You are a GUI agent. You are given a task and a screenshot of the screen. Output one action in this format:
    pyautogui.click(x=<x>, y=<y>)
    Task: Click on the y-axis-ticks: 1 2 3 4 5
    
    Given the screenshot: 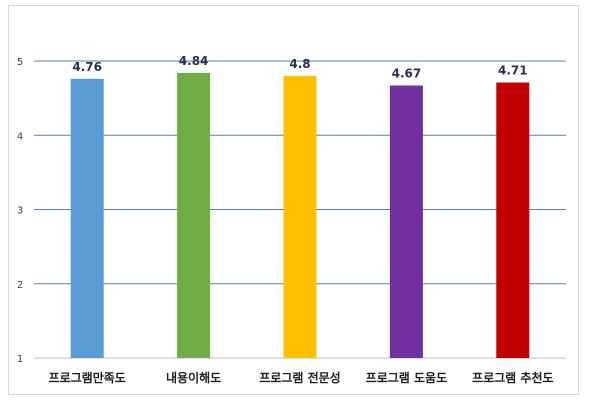 What is the action you would take?
    pyautogui.click(x=20, y=211)
    